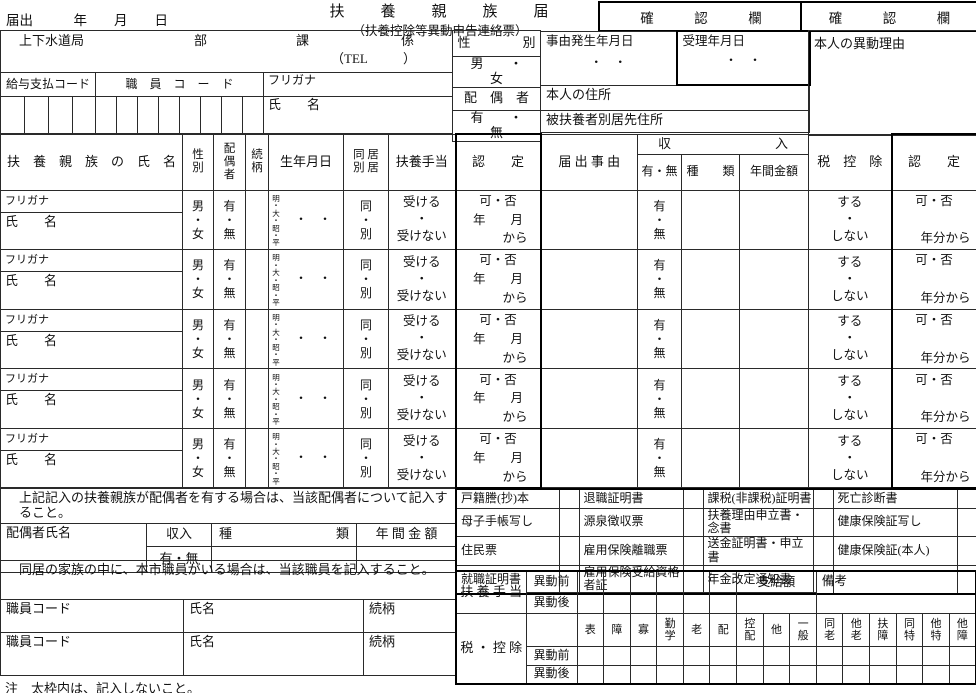 The width and height of the screenshot is (976, 693). I want to click on payment-amount-cell, so click(776, 602).